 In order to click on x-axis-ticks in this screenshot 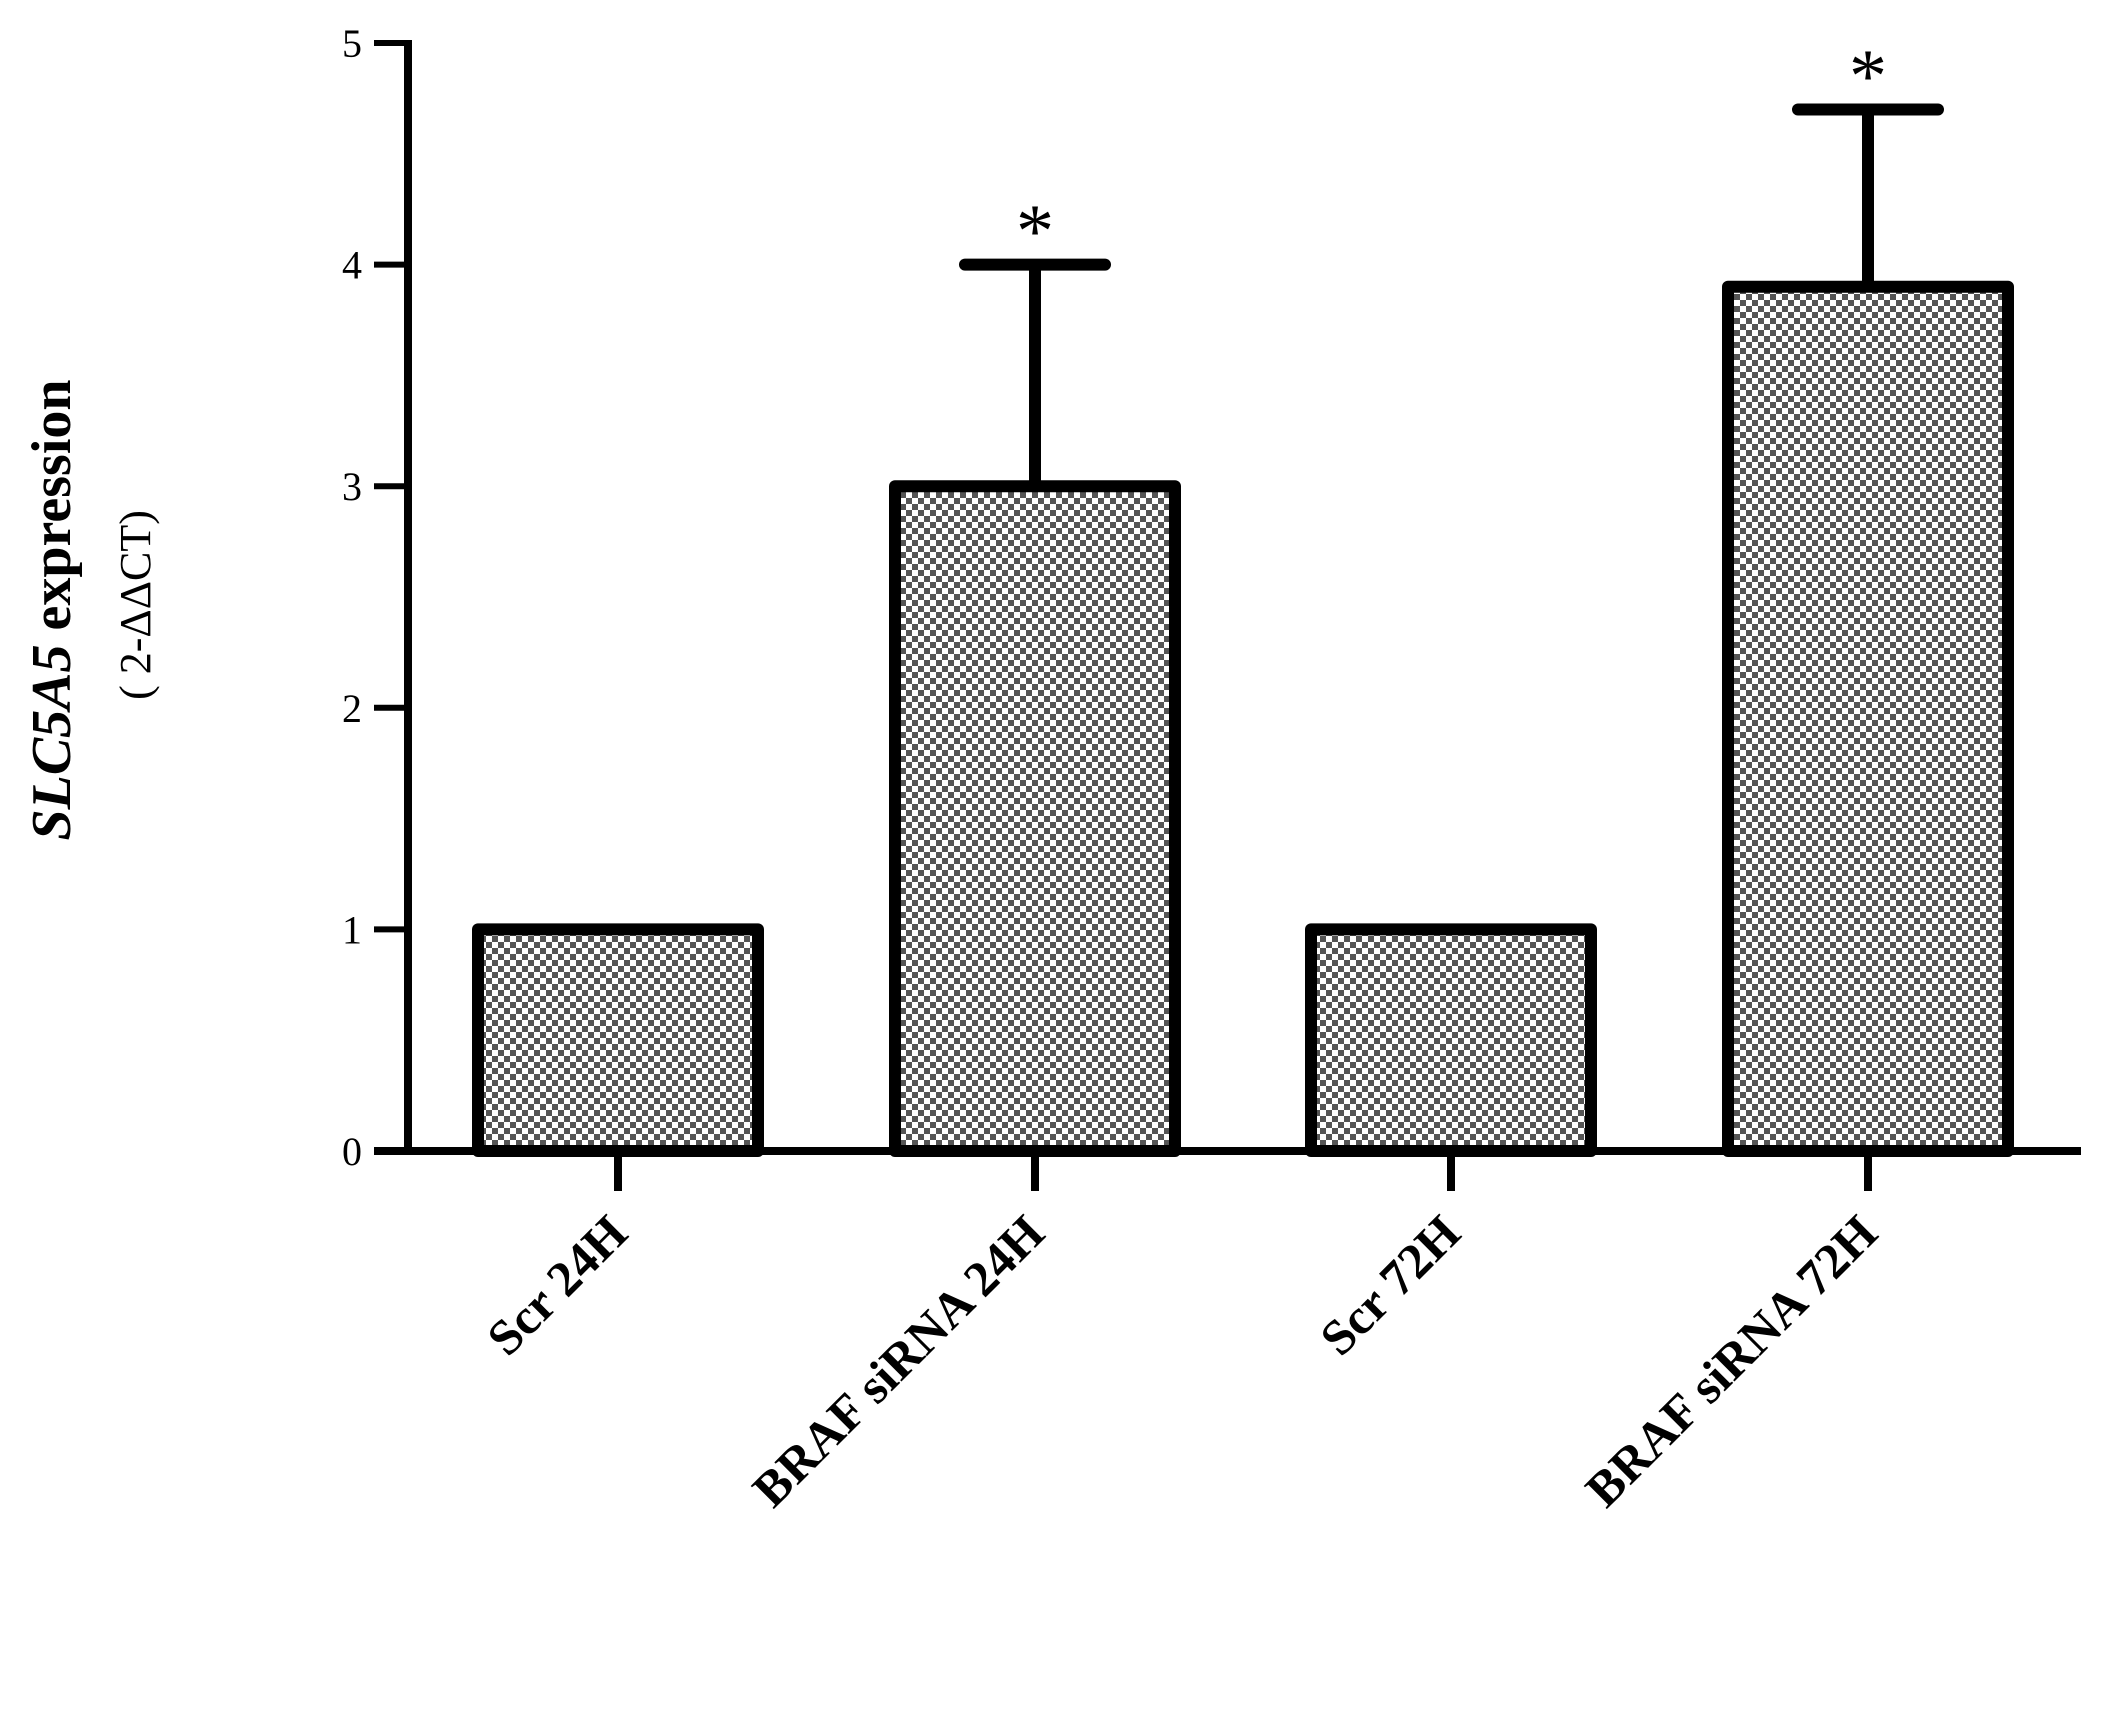, I will do `click(1243, 1171)`.